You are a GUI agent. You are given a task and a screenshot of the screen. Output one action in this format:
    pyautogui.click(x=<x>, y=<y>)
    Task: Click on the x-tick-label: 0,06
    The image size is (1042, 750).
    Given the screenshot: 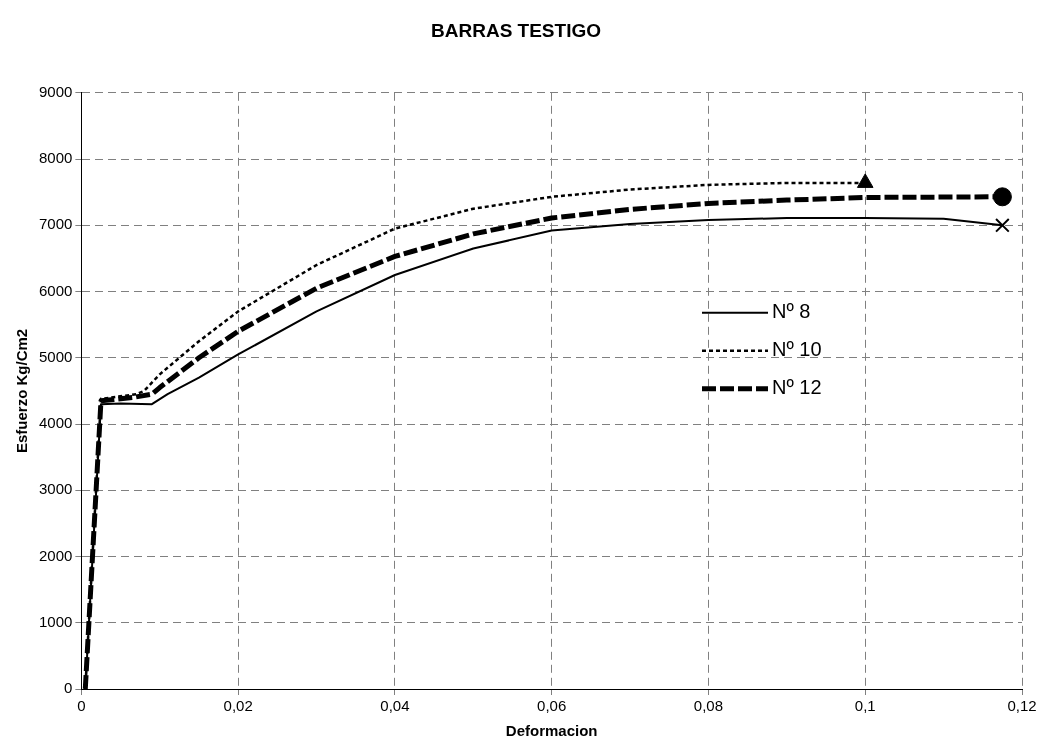 What is the action you would take?
    pyautogui.click(x=552, y=706)
    